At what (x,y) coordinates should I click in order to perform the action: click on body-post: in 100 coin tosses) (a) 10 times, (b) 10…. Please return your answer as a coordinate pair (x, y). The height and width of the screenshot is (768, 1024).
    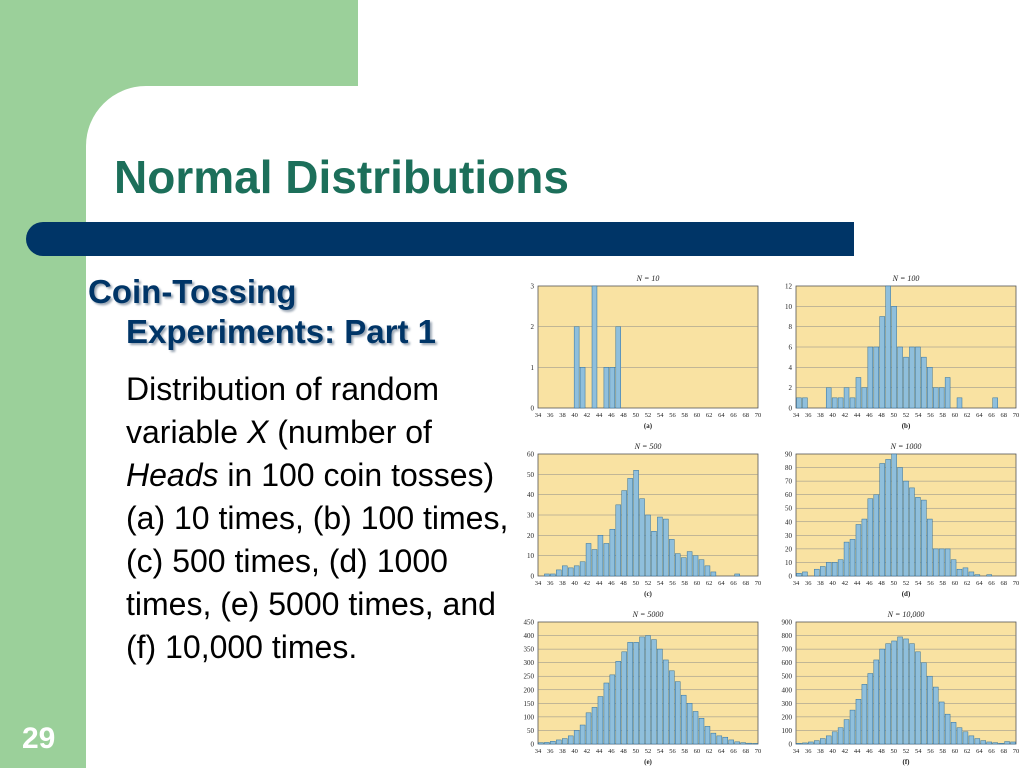
    Looking at the image, I should click on (317, 561).